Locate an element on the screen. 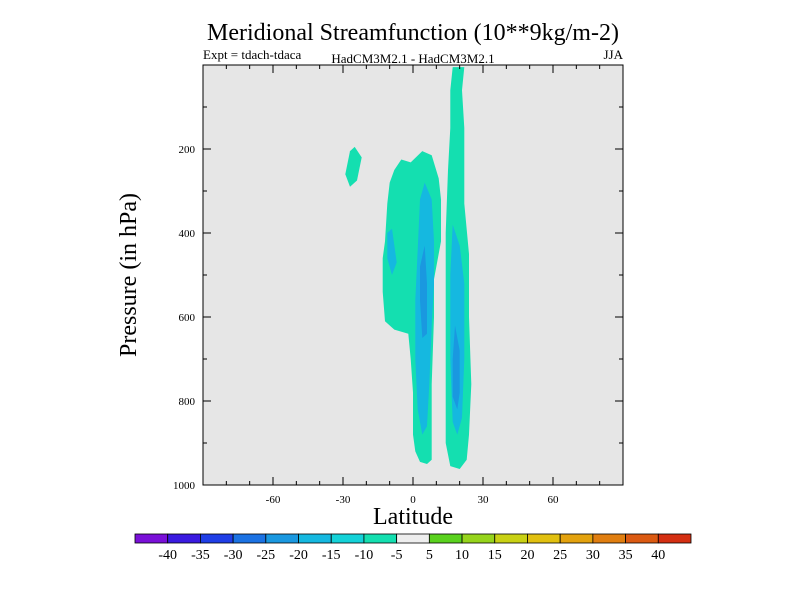  y-tick-label: 1000 is located at coordinates (184, 486).